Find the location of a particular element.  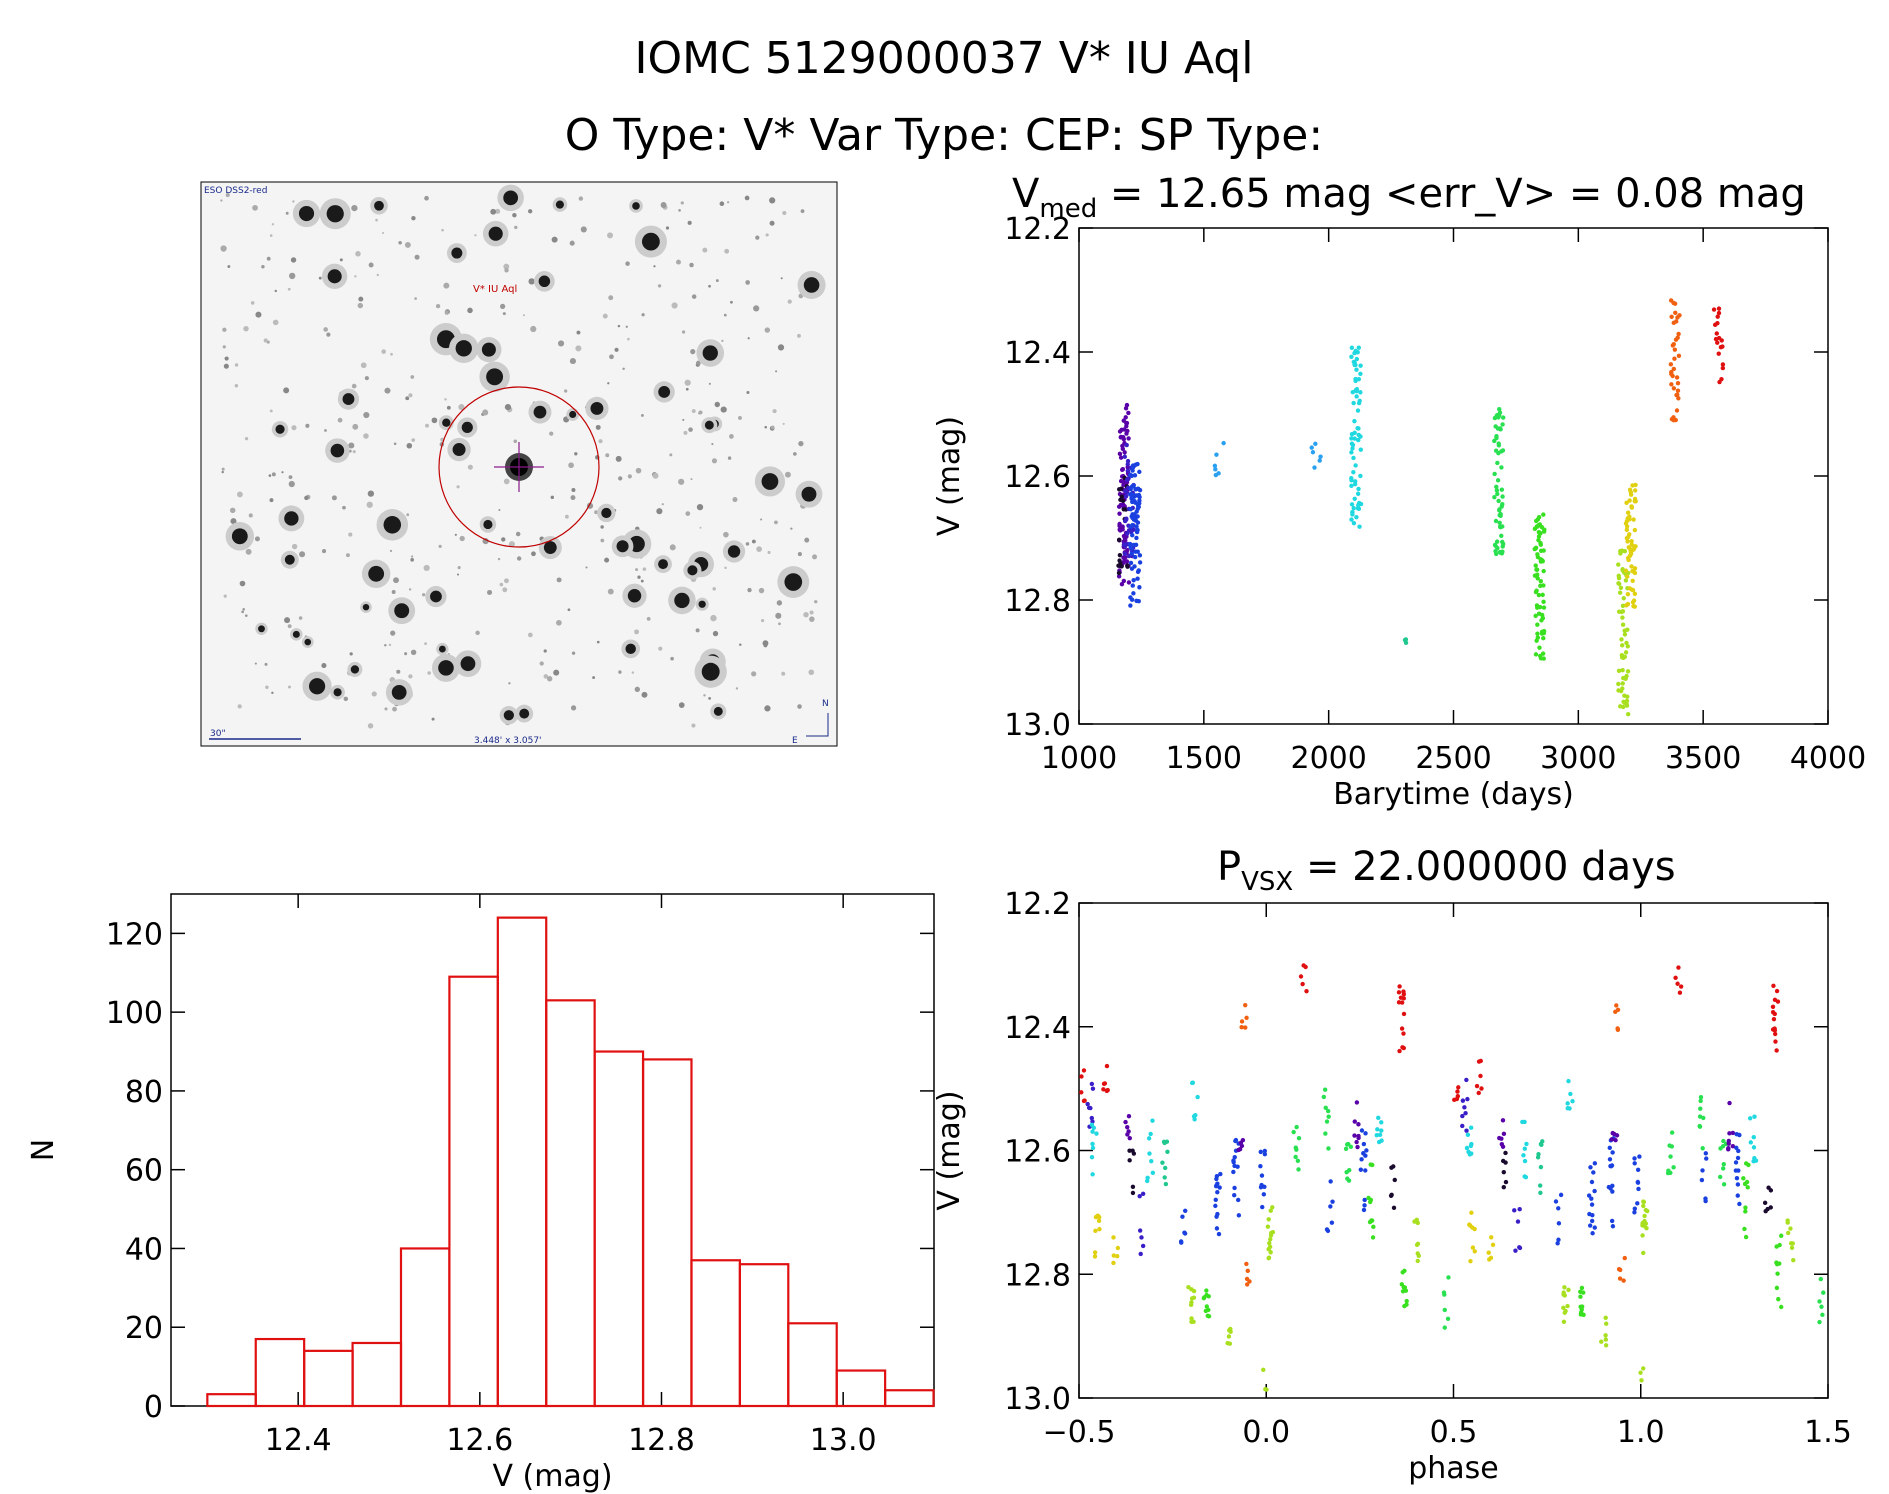

x-tick-label: 3500 is located at coordinates (1703, 758).